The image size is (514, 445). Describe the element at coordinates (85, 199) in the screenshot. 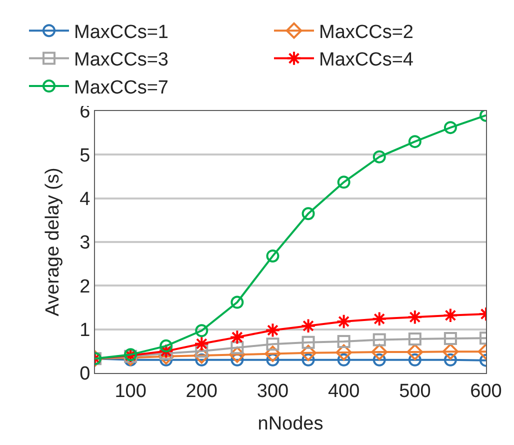

I see `y-tick-label: 4` at that location.